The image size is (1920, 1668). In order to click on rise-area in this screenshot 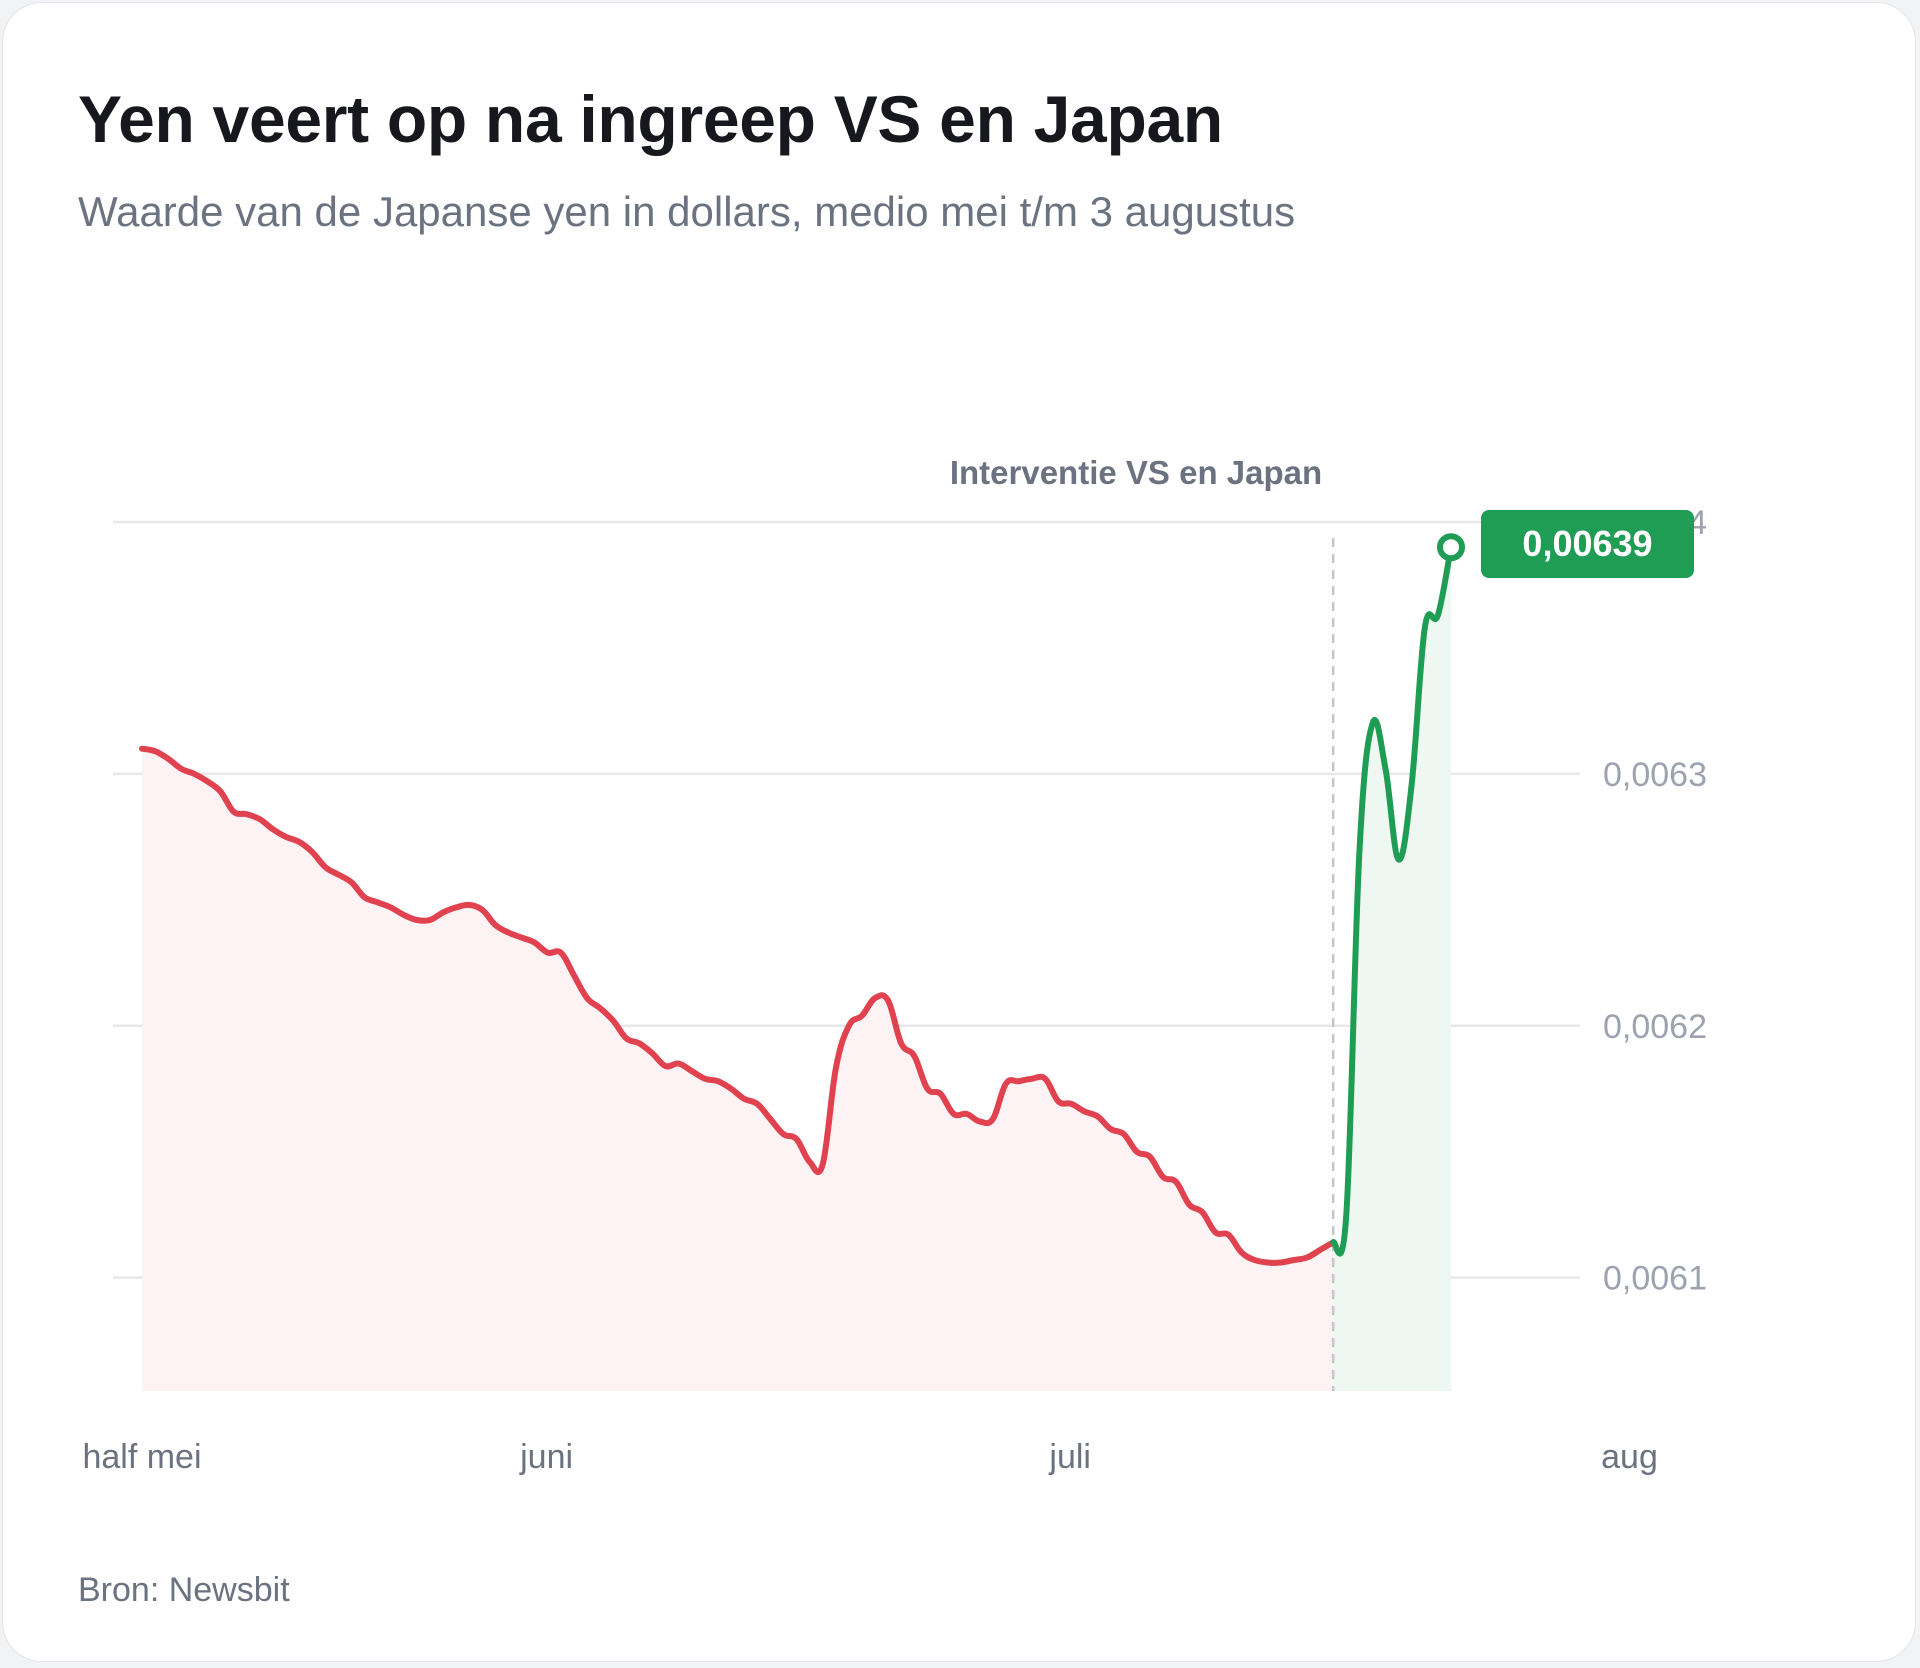, I will do `click(1392, 969)`.